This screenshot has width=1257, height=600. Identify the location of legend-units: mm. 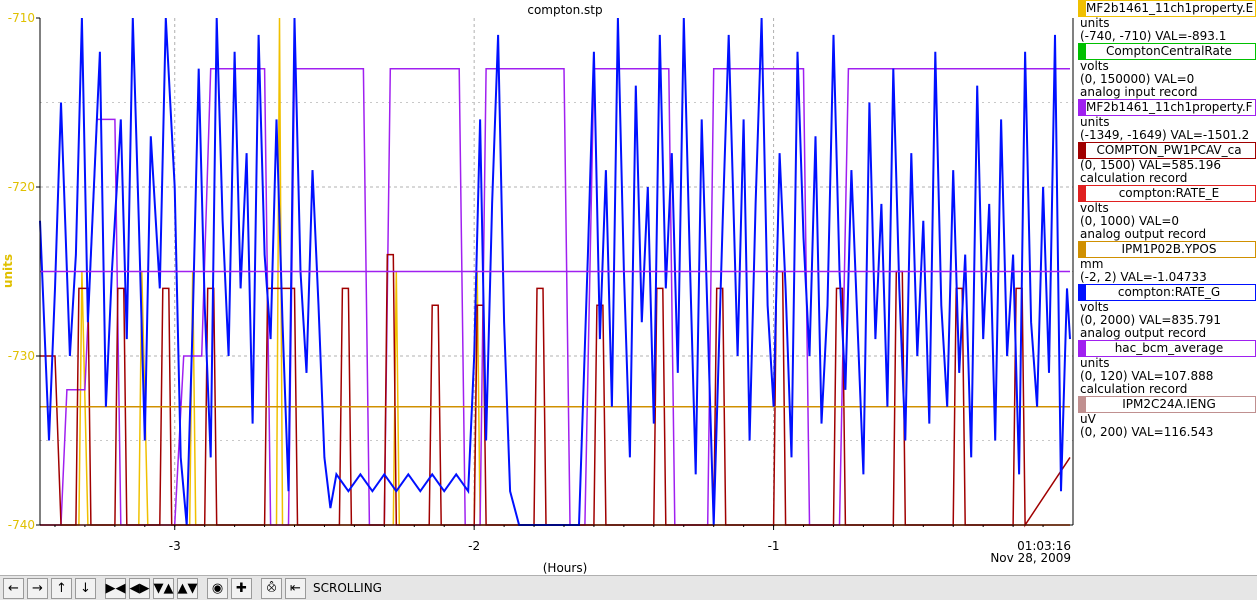
(1092, 264).